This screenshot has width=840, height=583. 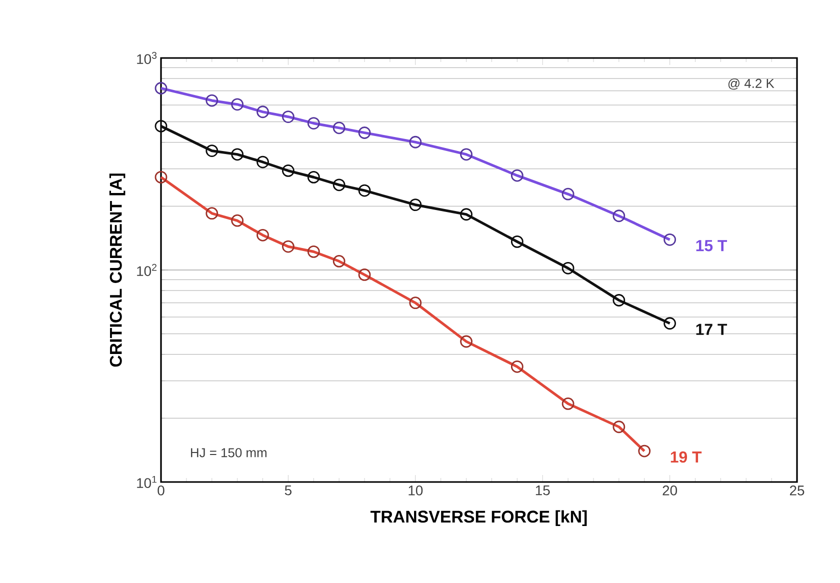 I want to click on annotation: HJ = 150 mm, so click(x=228, y=453).